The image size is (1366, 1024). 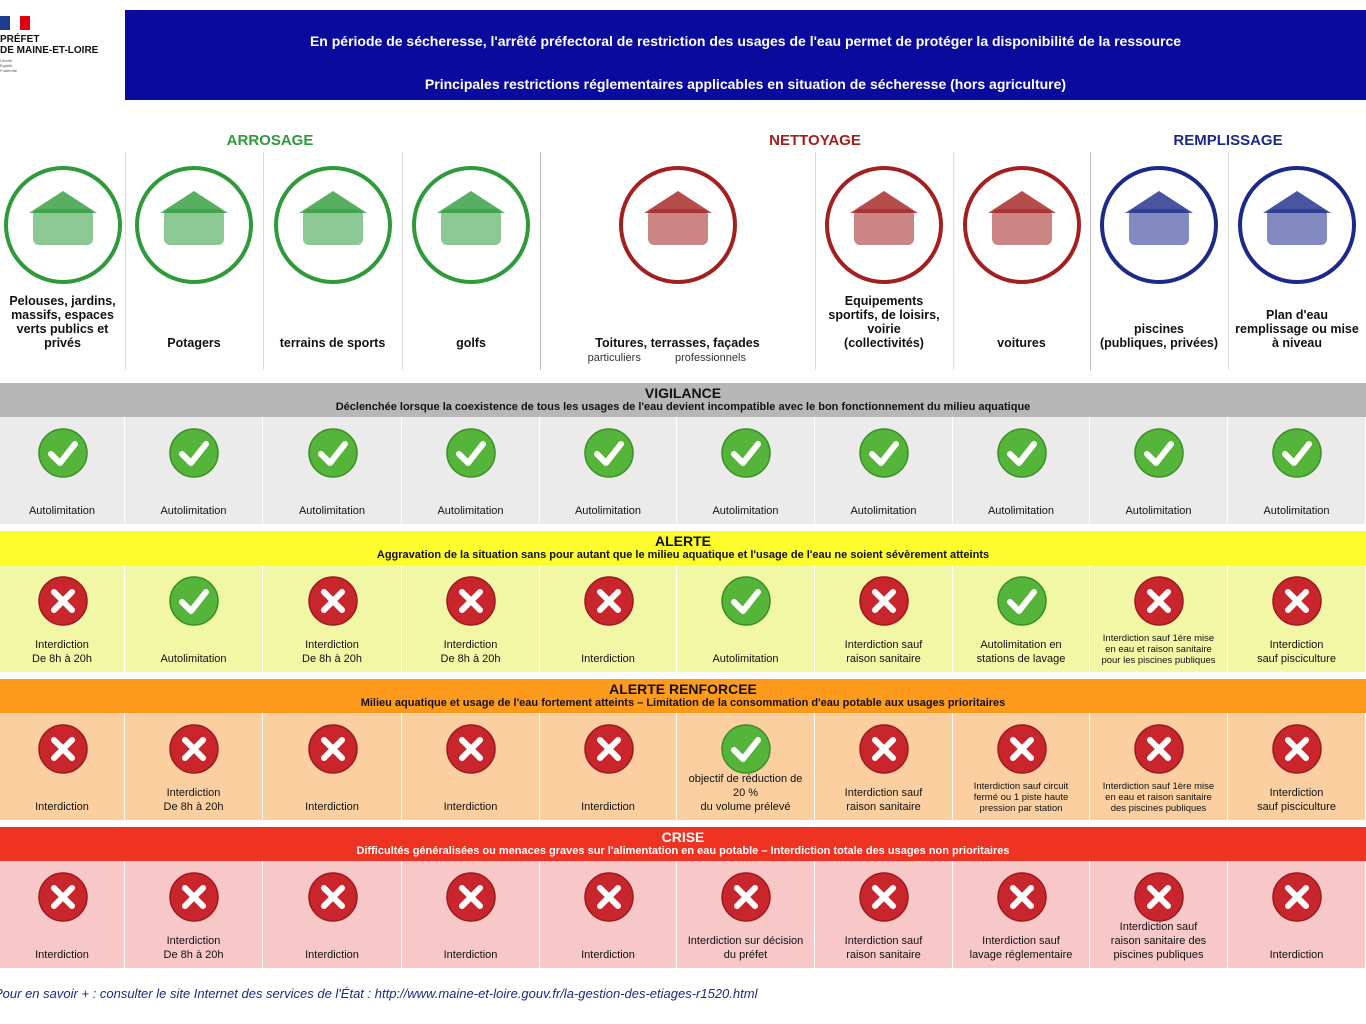 I want to click on logo-motto: Liberté Égalité Fraternité, so click(x=9, y=65).